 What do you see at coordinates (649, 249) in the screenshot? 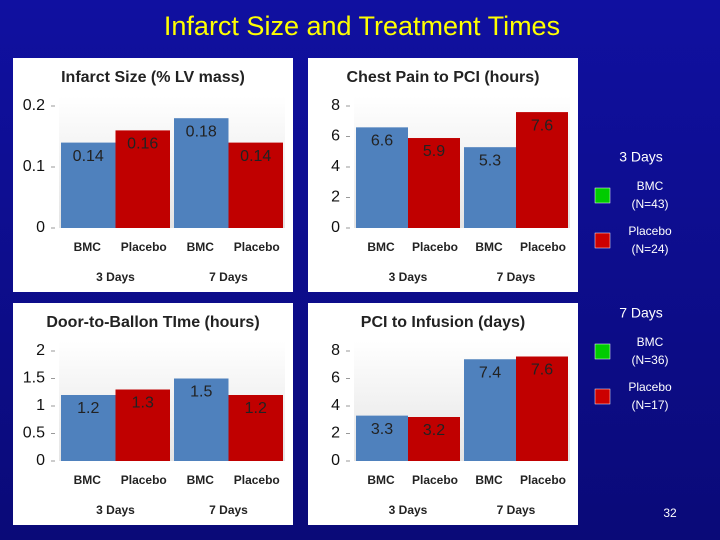
I see `legend-count: (N=24)` at bounding box center [649, 249].